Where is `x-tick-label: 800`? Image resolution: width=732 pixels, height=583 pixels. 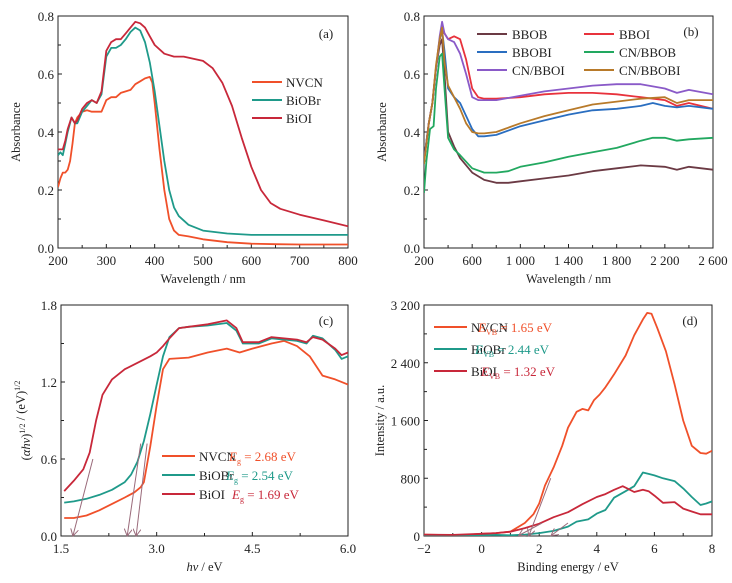 x-tick-label: 800 is located at coordinates (348, 260).